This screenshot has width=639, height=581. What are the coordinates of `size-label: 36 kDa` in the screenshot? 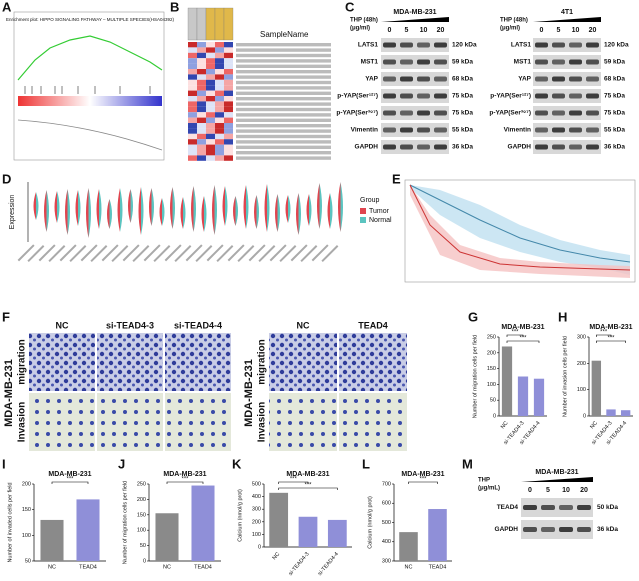 It's located at (607, 529).